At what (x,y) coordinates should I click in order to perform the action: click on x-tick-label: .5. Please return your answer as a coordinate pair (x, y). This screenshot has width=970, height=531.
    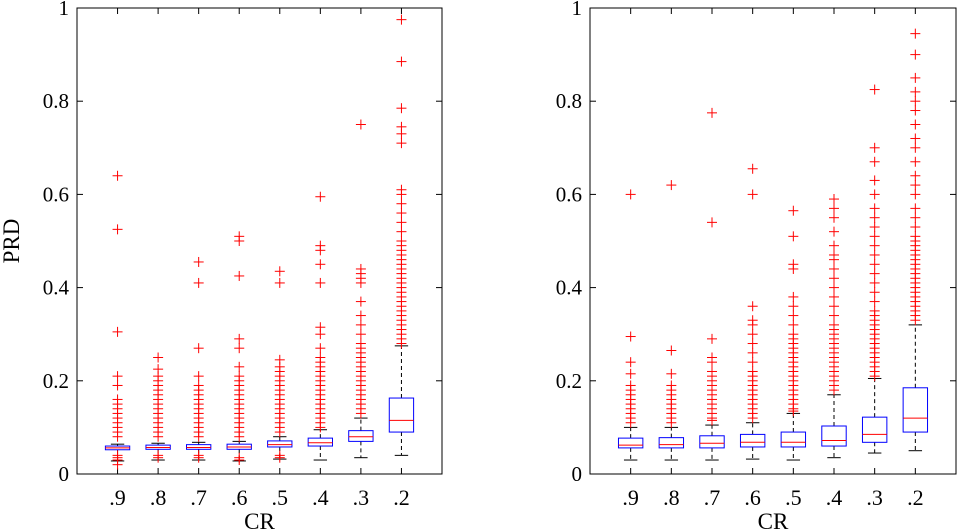
    Looking at the image, I should click on (280, 497).